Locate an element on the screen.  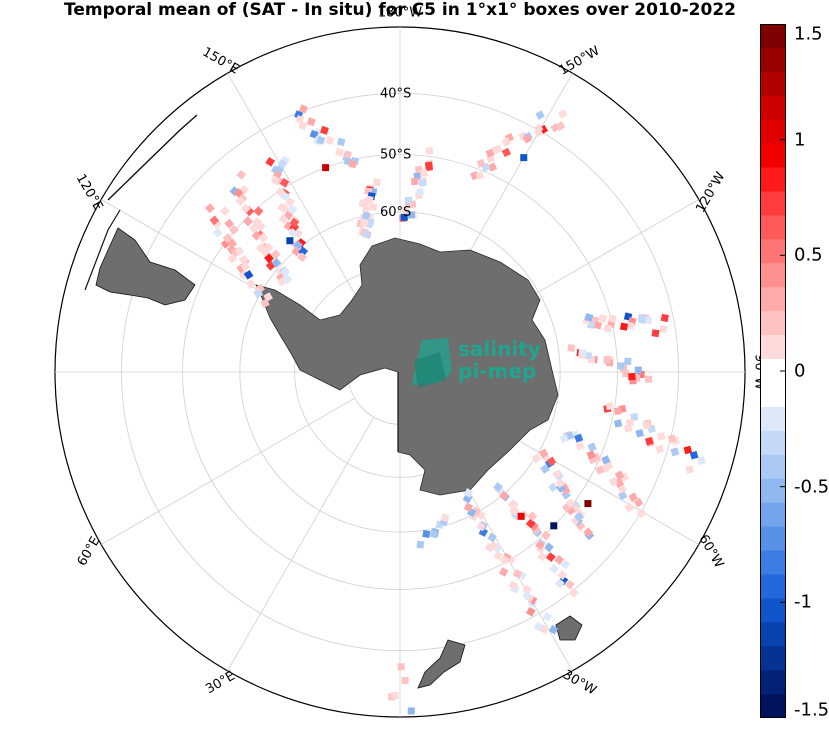
colorbar-tick-label: 1 is located at coordinates (800, 140).